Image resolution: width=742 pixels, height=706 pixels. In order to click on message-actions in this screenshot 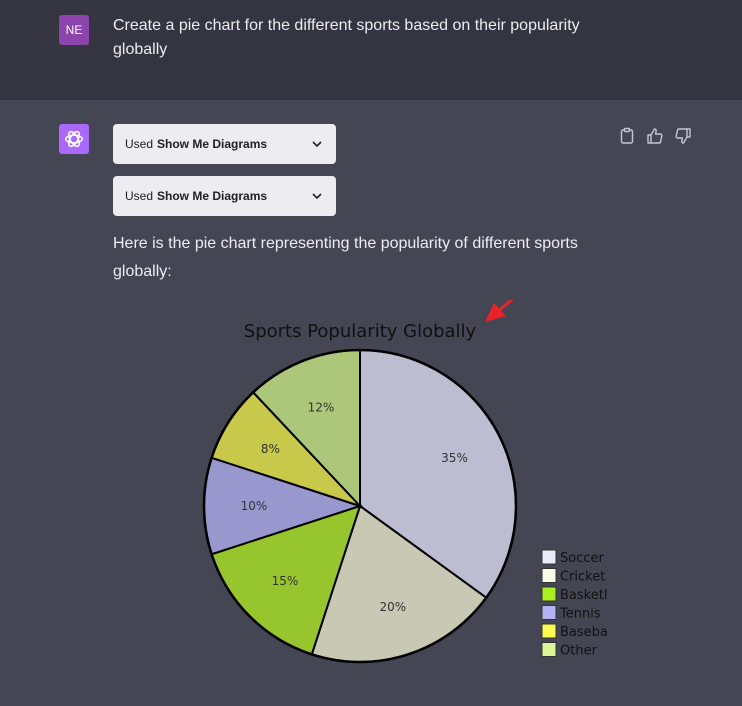, I will do `click(655, 136)`.